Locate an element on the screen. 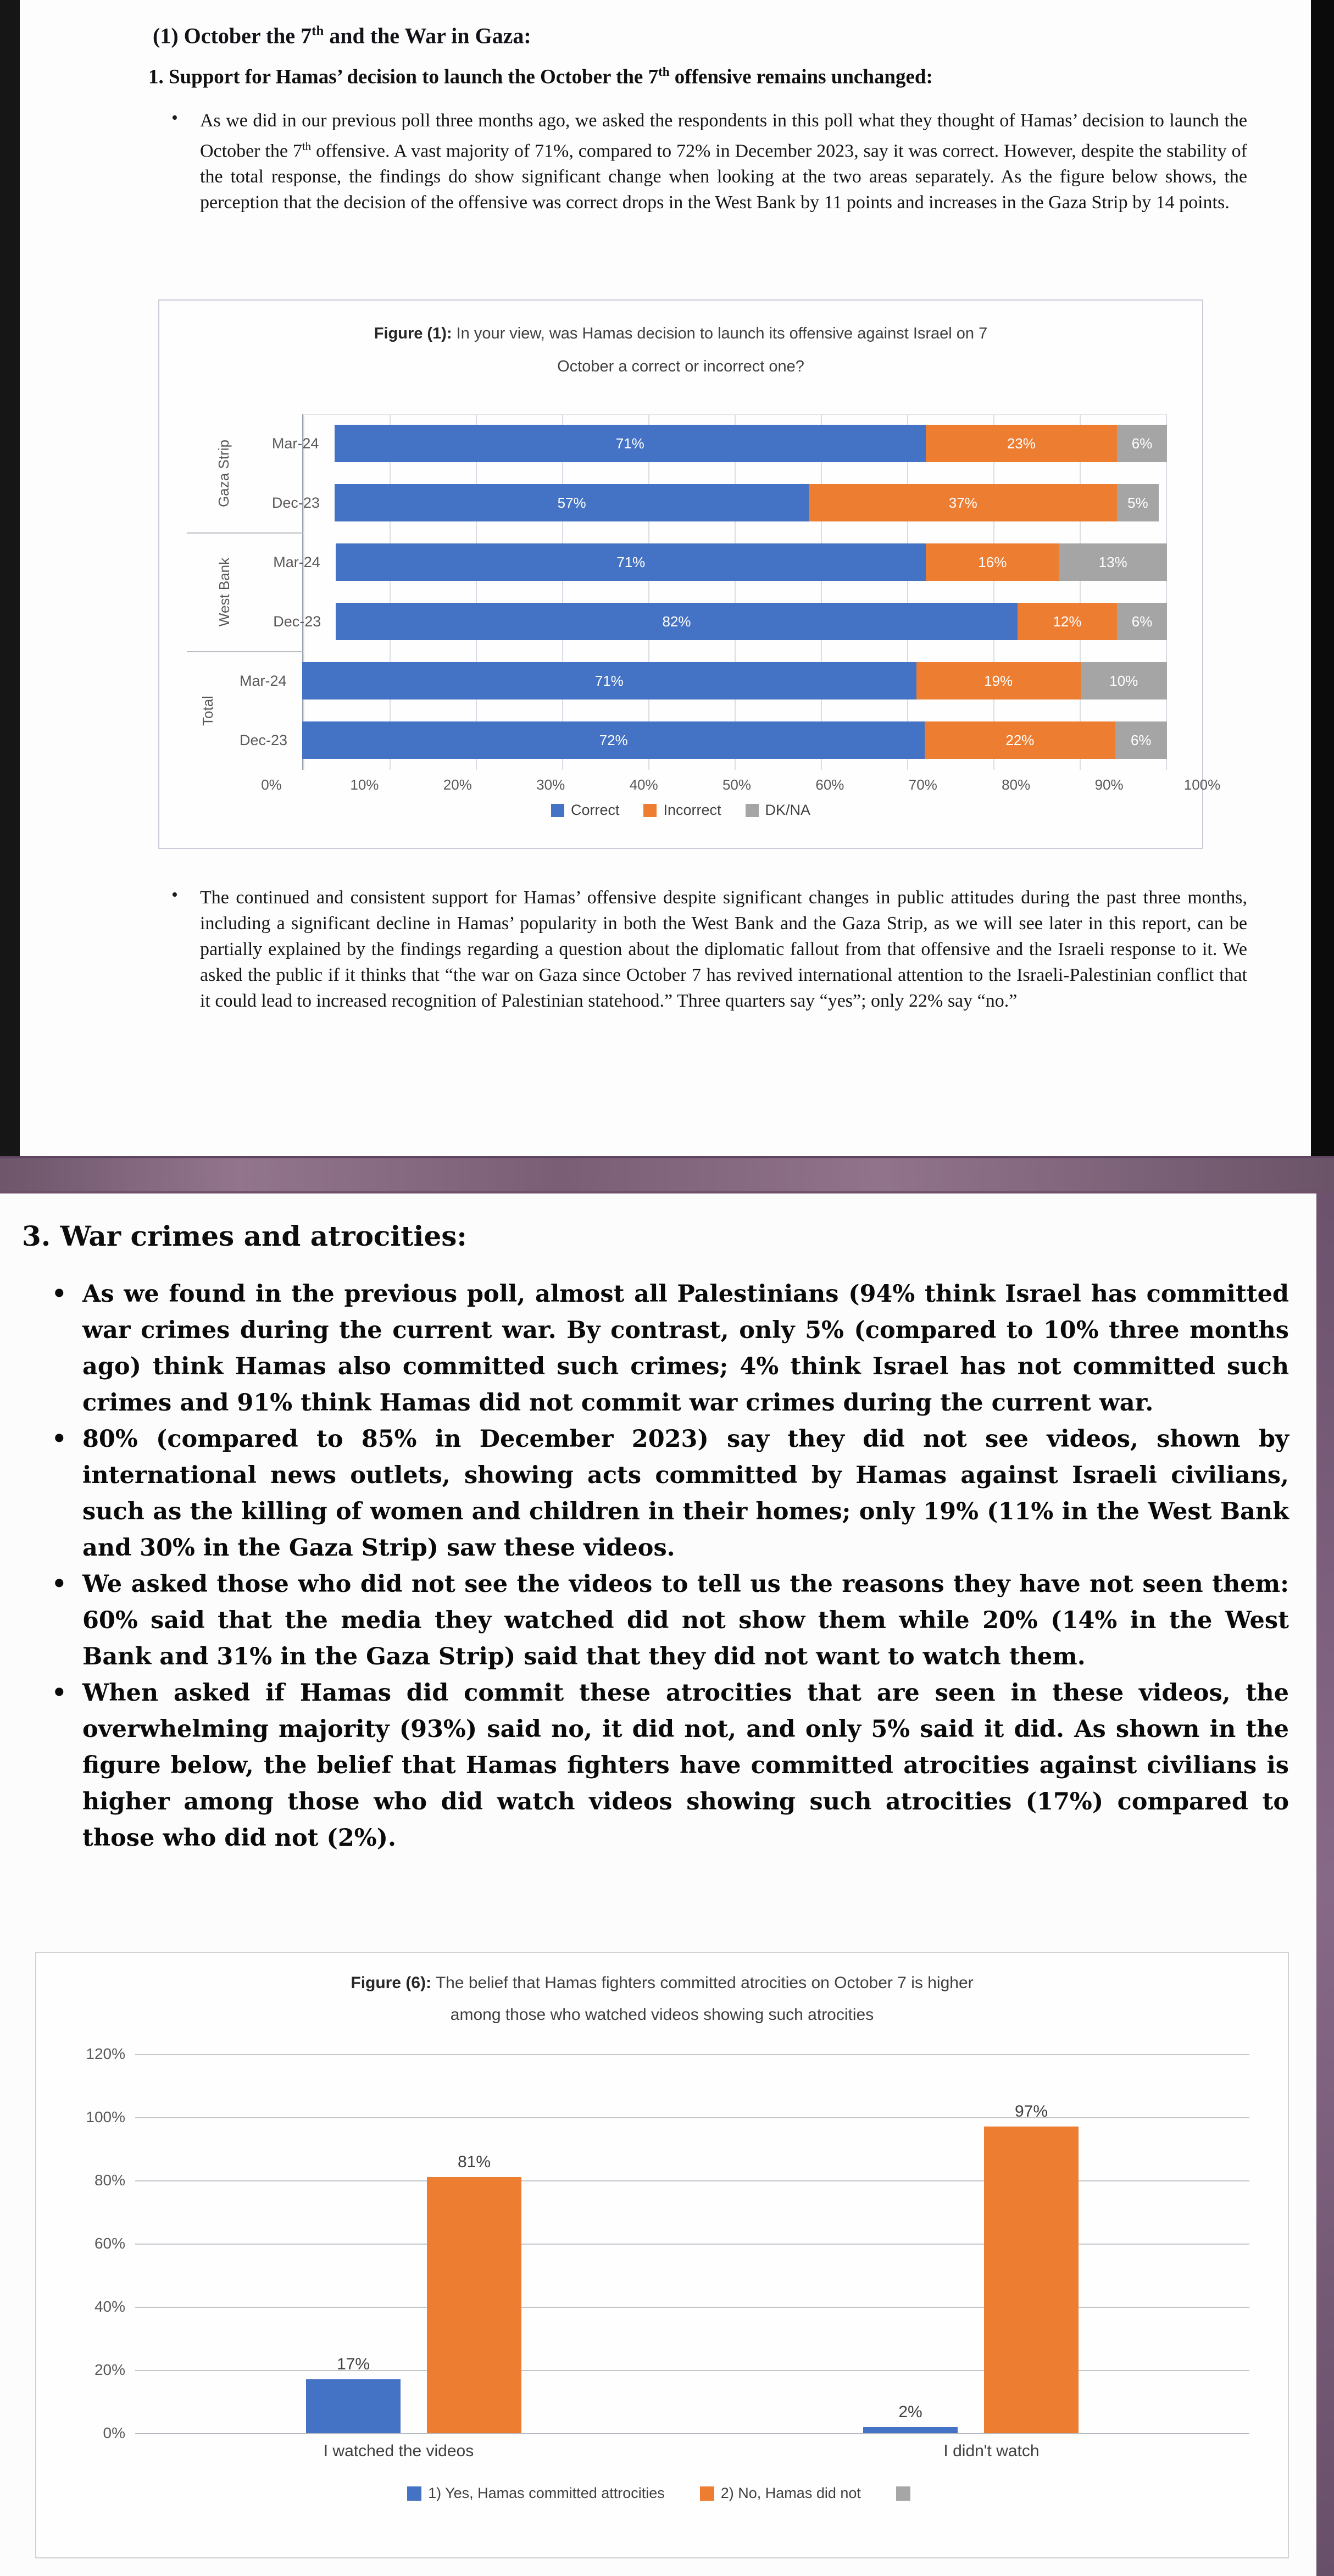 The image size is (1334, 2576). x-tick-label: 60% is located at coordinates (829, 784).